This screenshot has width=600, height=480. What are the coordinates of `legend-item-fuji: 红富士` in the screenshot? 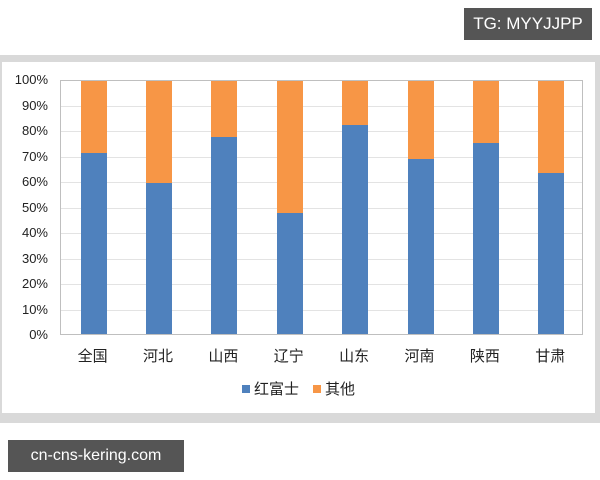 It's located at (270, 388).